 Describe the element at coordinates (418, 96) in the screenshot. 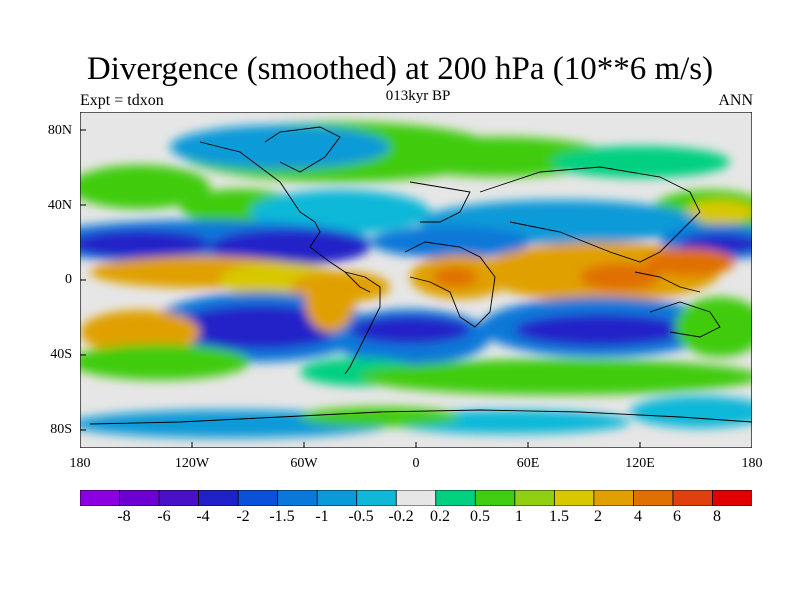

I see `chart-subtitle: 013kyr BP` at that location.